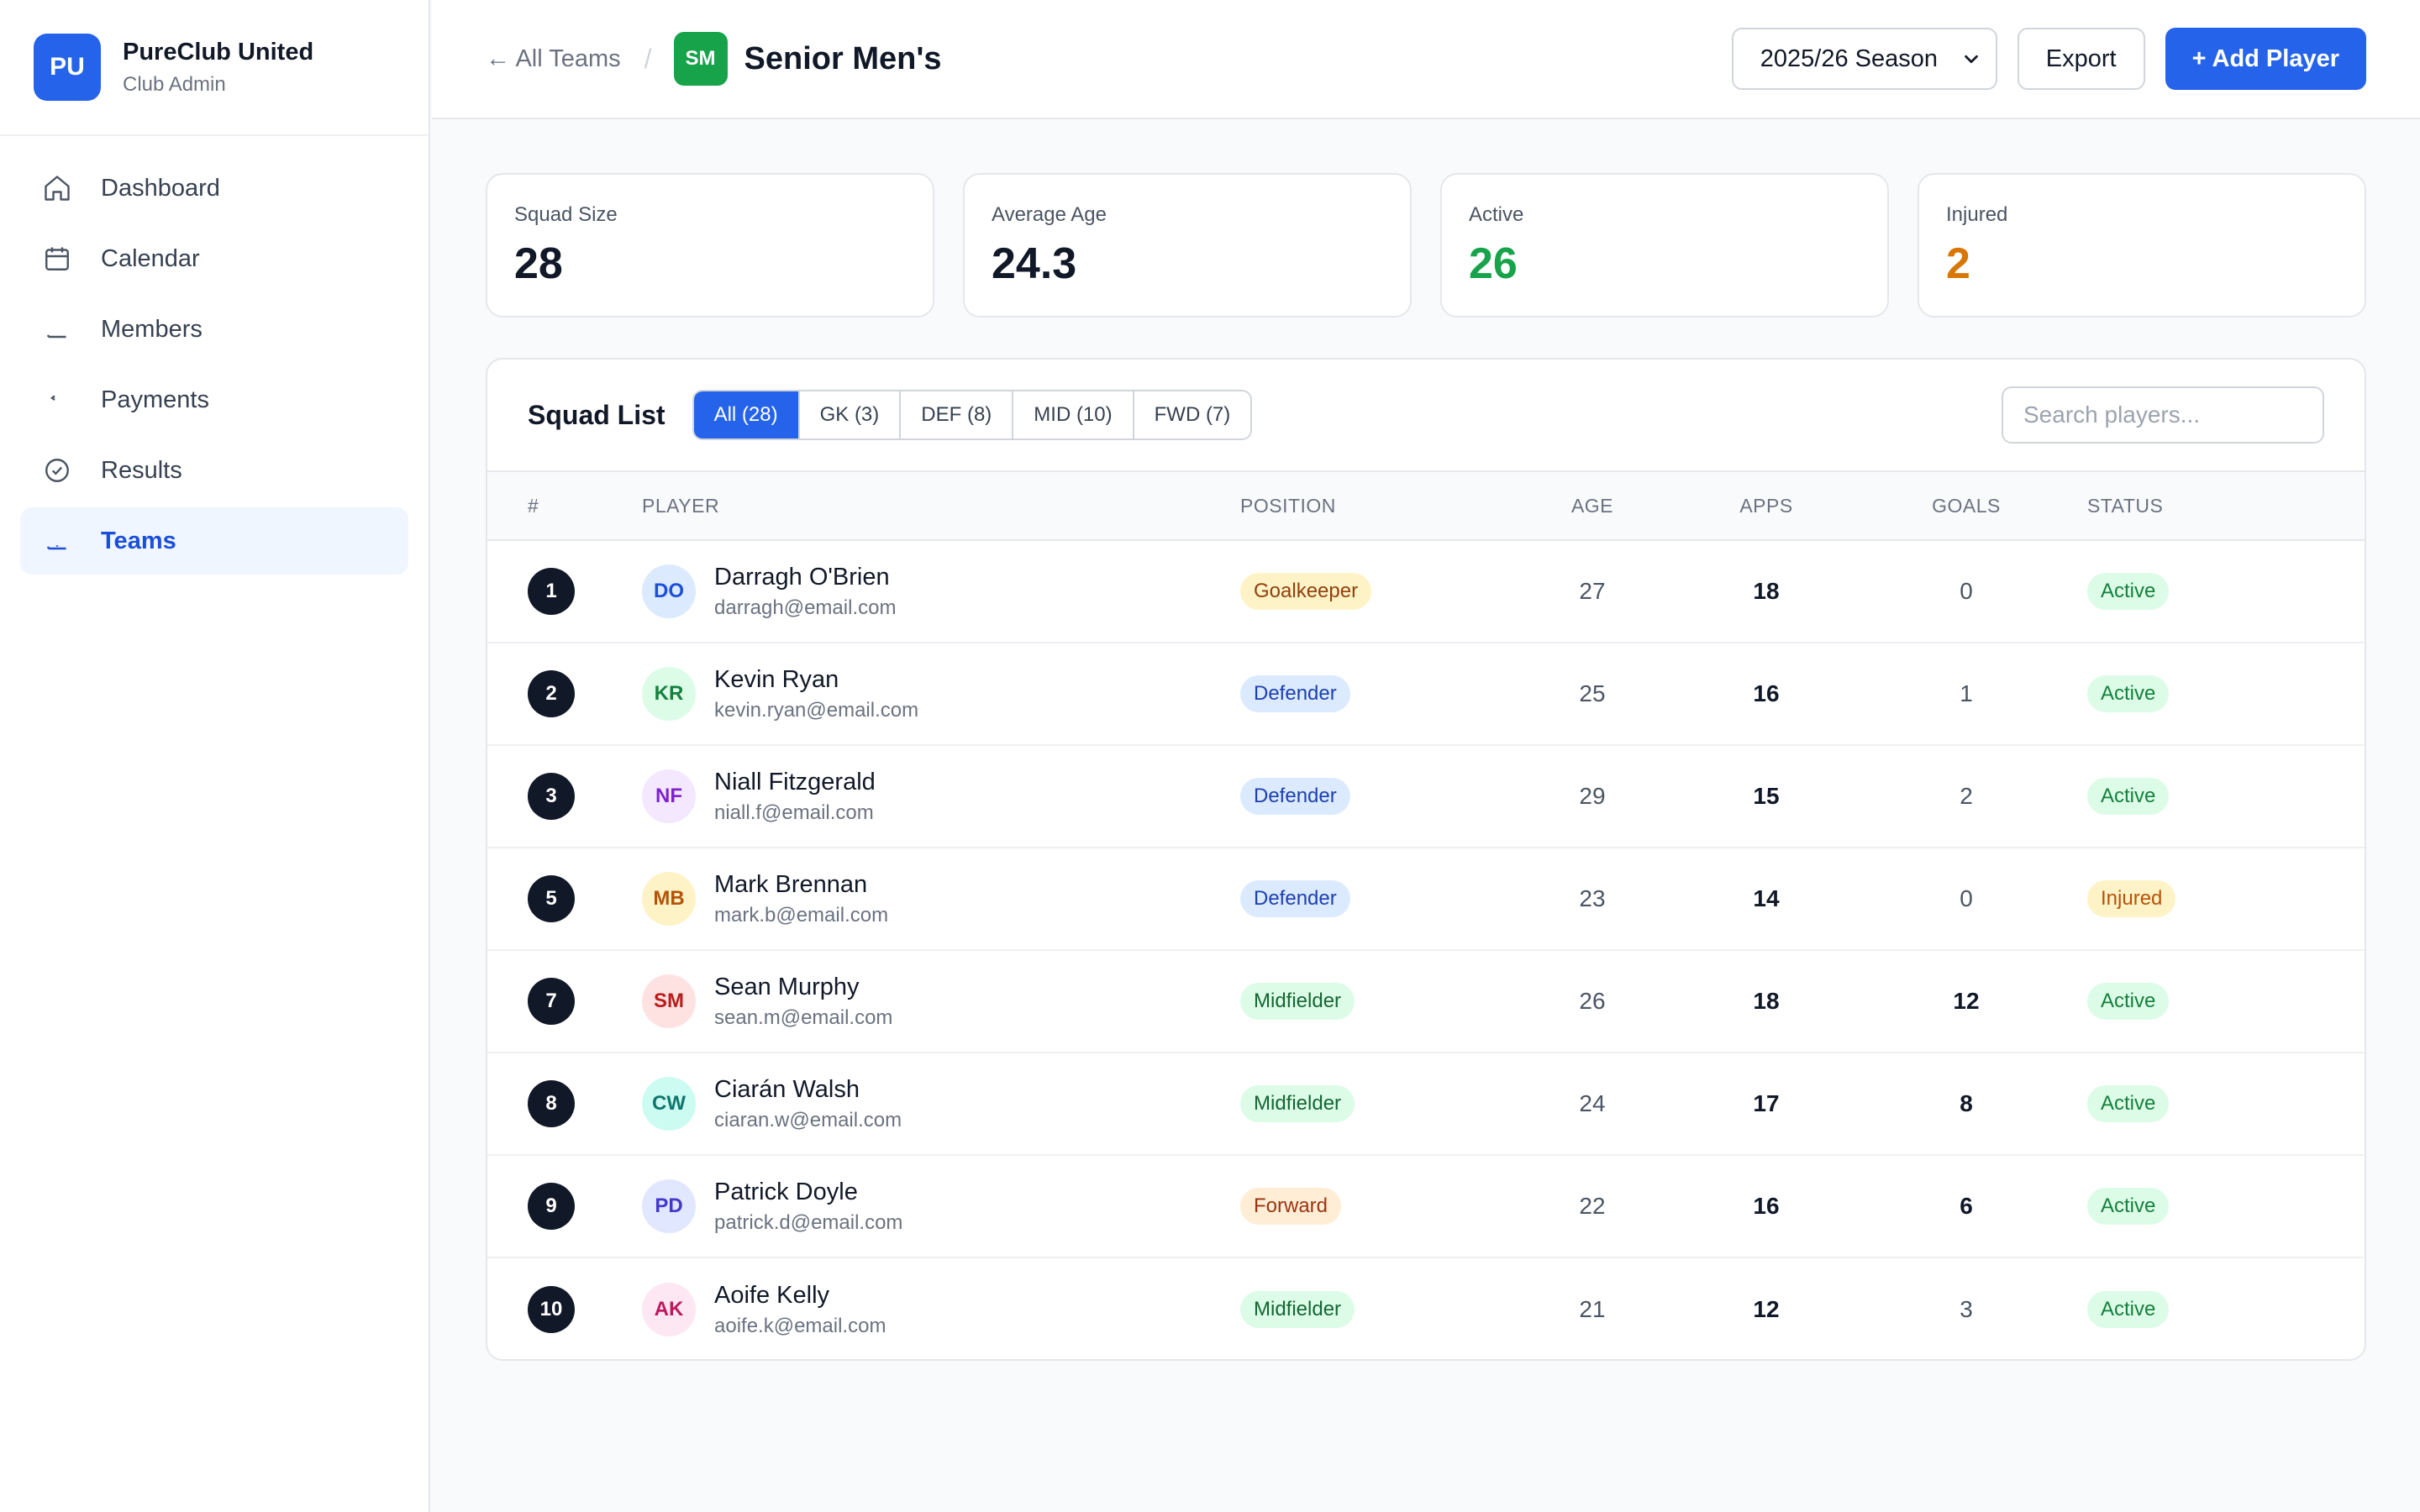 The image size is (2420, 1512). Describe the element at coordinates (941, 1002) in the screenshot. I see `player-cell: SM Sean Murphy sean.m@email.com` at that location.